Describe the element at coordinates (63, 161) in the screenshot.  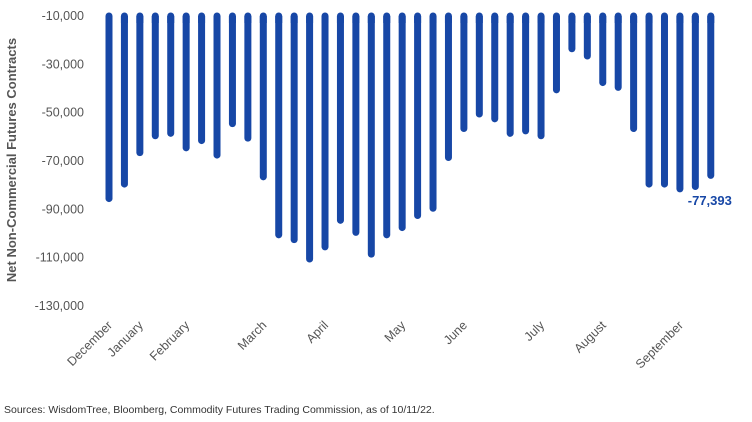
I see `y-tick-label: -70,000` at that location.